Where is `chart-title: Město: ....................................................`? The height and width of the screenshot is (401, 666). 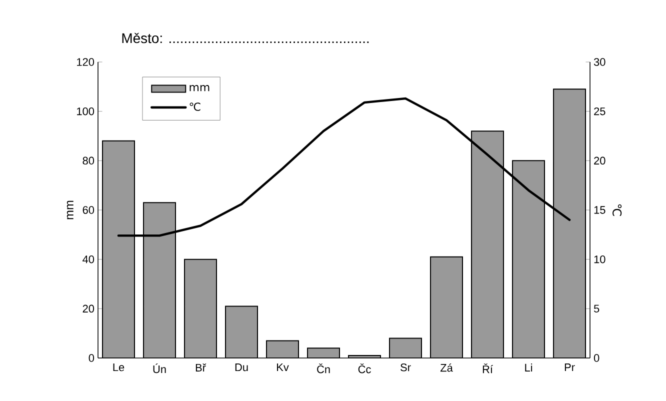 chart-title: Město: .................................................... is located at coordinates (245, 38).